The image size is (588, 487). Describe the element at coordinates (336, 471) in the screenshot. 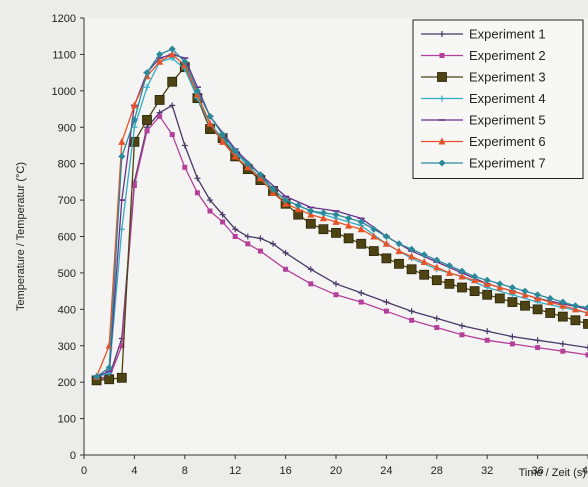

I see `x-tick-label: 20` at that location.